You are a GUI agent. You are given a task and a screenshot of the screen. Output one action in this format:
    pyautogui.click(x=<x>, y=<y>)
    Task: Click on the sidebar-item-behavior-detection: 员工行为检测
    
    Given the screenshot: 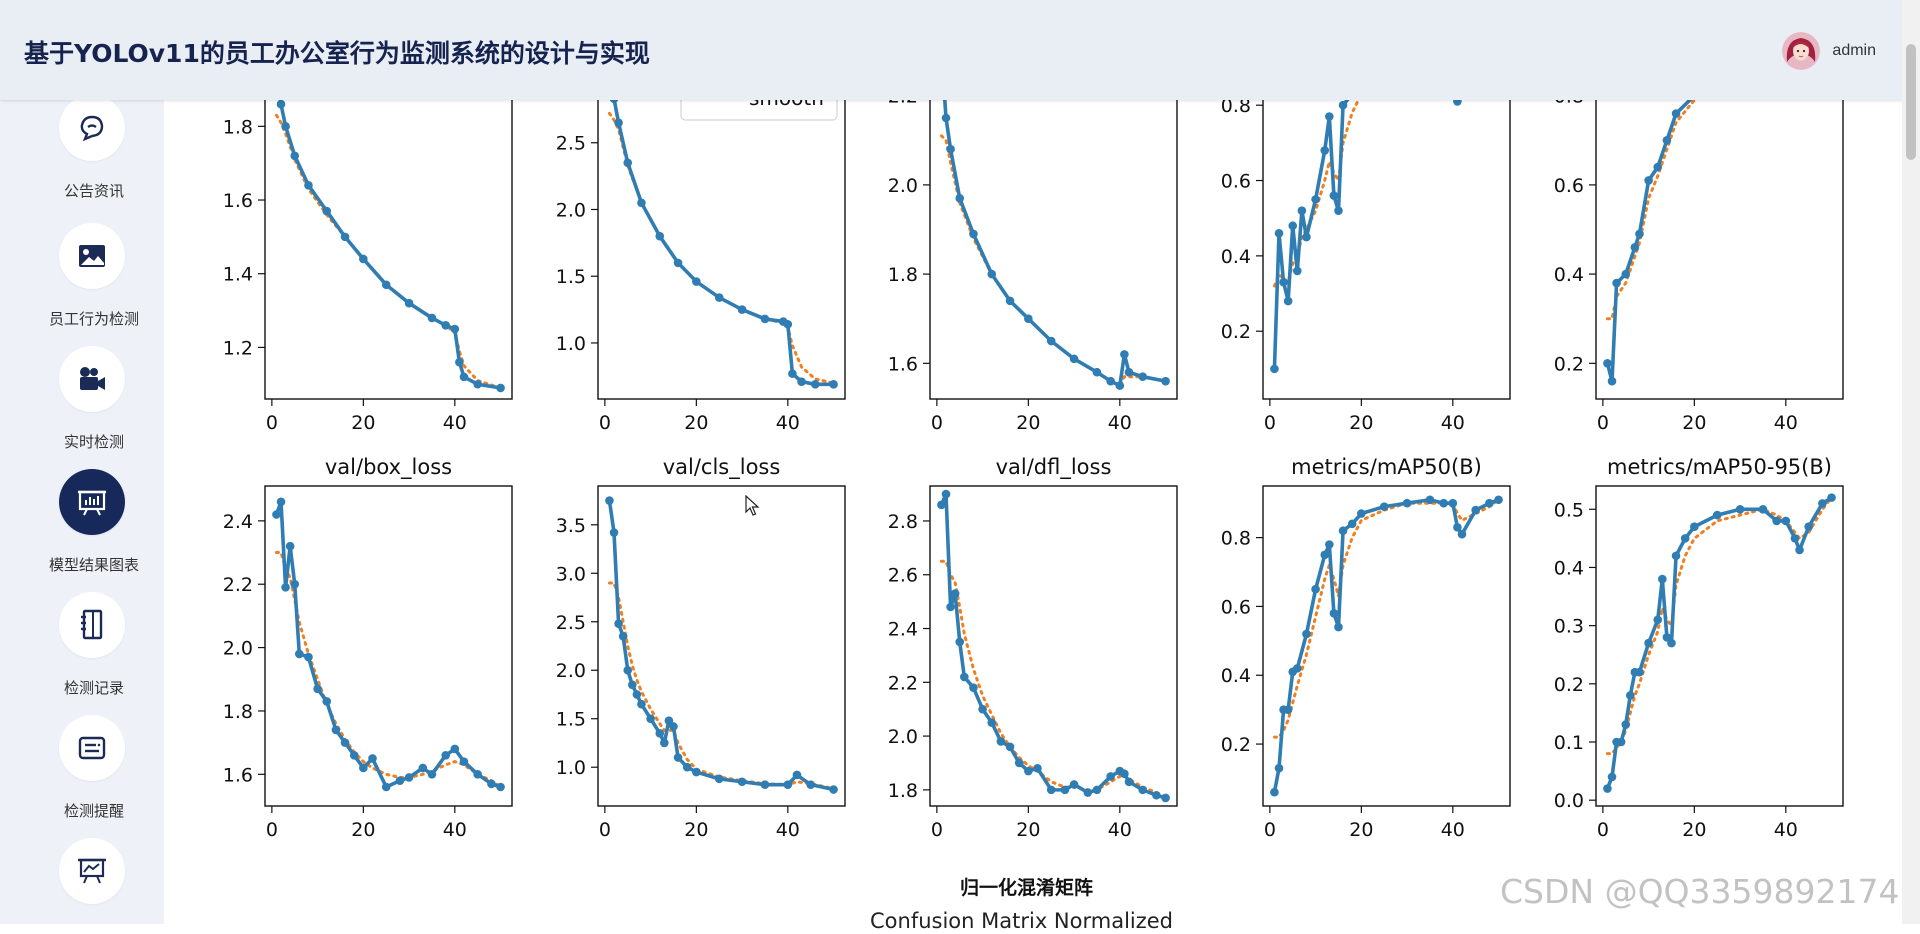 What is the action you would take?
    pyautogui.click(x=82, y=283)
    